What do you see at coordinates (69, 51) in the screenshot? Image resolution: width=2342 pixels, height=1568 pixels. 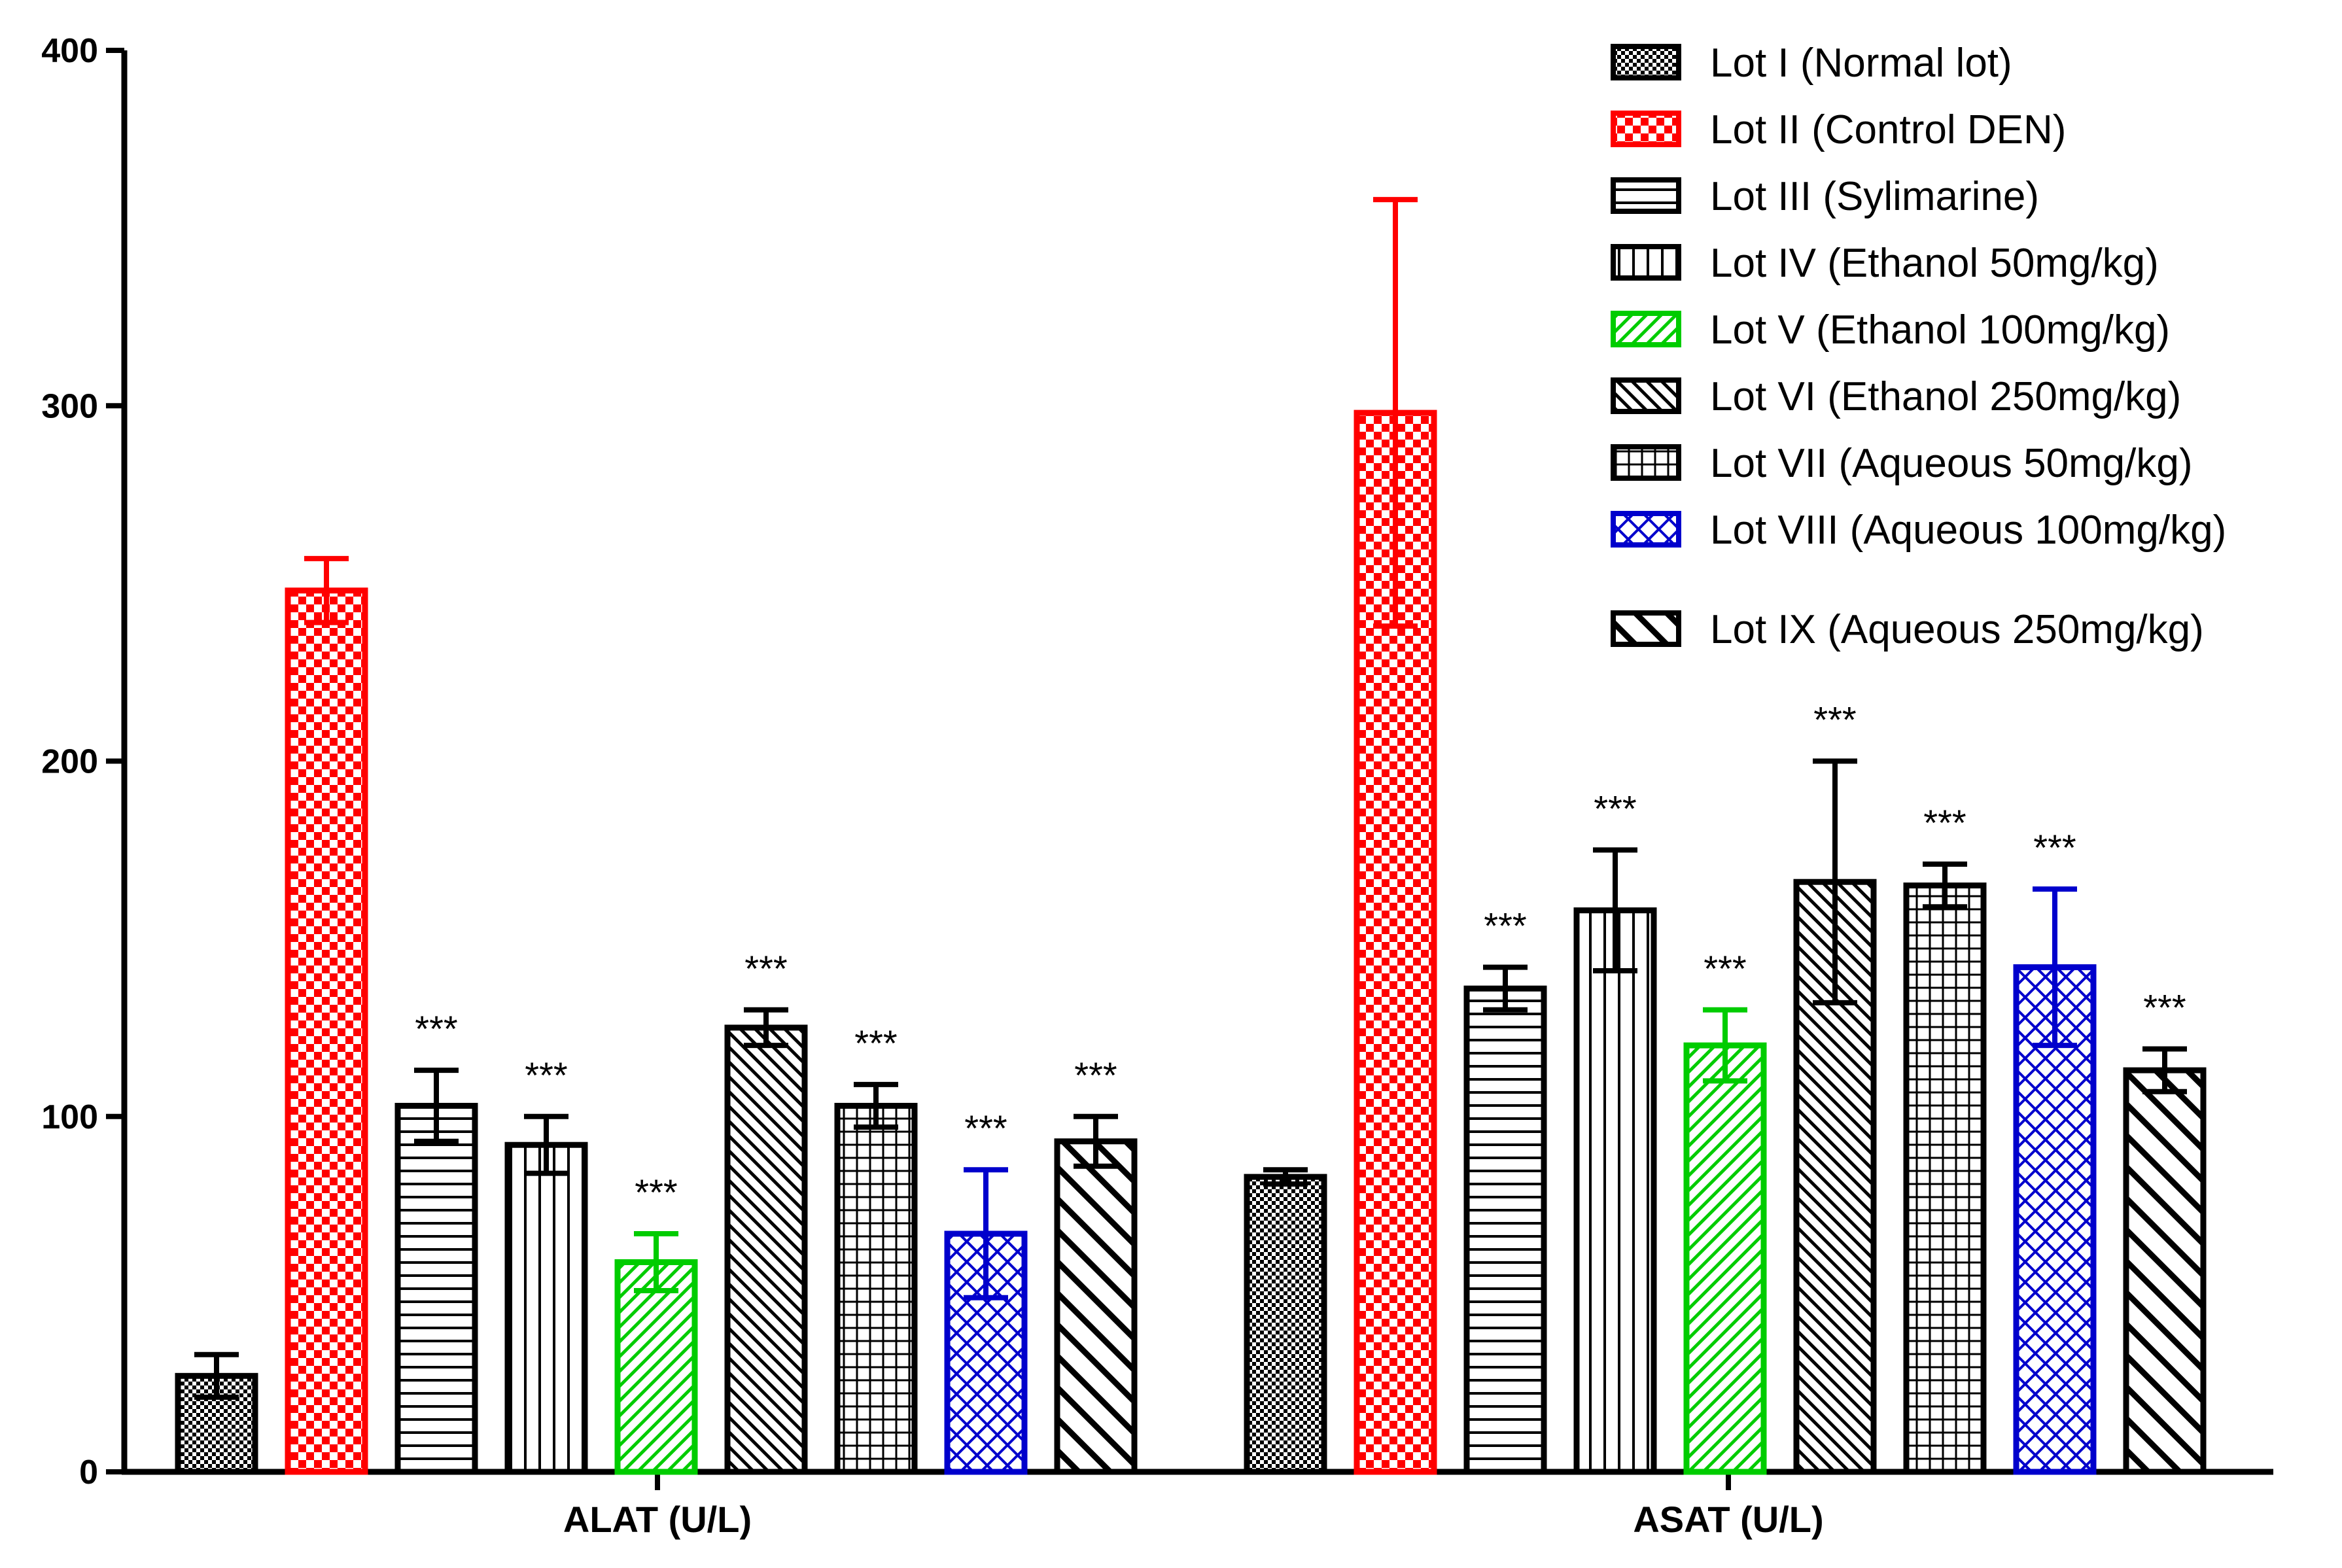 I see `y-tick-label: 400` at bounding box center [69, 51].